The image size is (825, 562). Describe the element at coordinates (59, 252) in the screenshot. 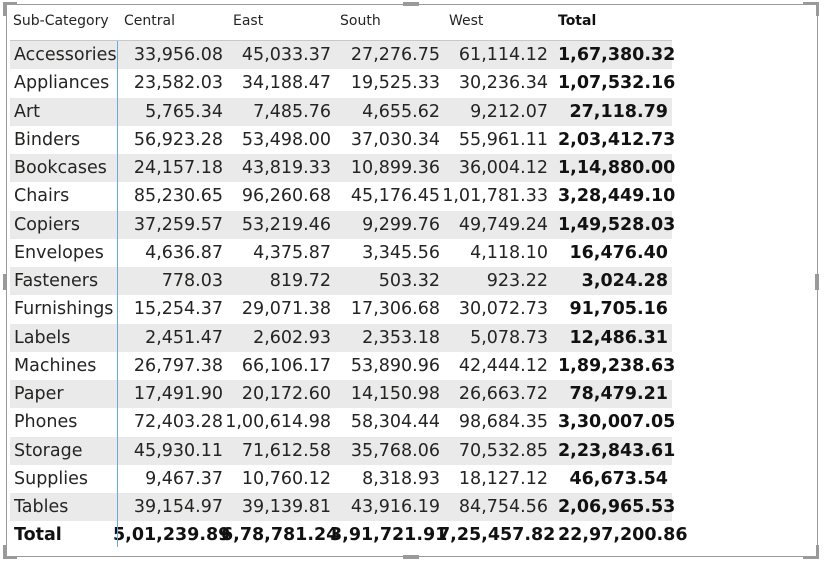

I see `row-header-label: Envelopes` at that location.